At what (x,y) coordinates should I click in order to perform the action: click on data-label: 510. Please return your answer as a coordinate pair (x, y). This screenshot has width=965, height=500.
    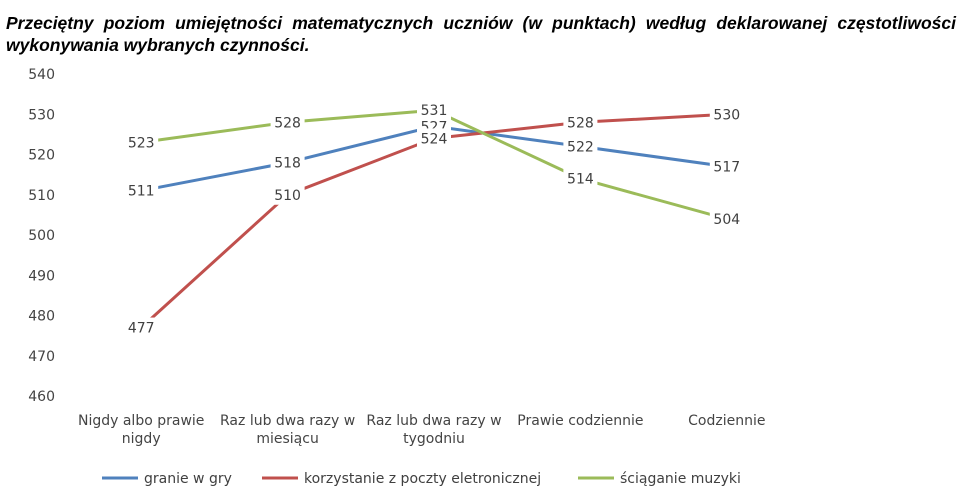
    Looking at the image, I should click on (287, 194).